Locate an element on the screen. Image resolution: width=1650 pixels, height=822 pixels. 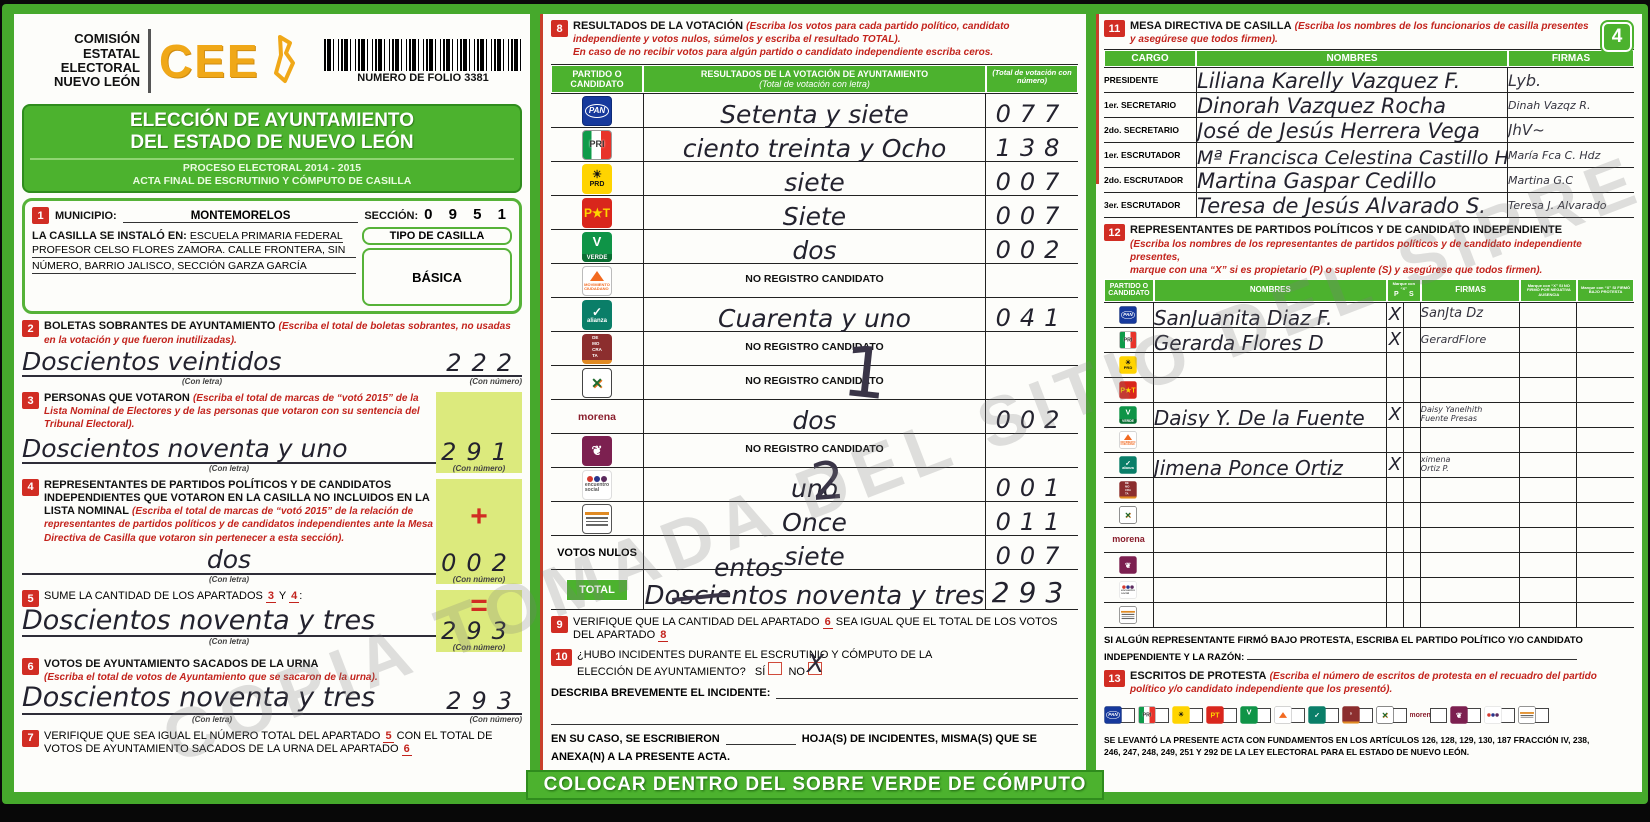
alianza-logo-icon: ✓ is located at coordinates (1317, 715).